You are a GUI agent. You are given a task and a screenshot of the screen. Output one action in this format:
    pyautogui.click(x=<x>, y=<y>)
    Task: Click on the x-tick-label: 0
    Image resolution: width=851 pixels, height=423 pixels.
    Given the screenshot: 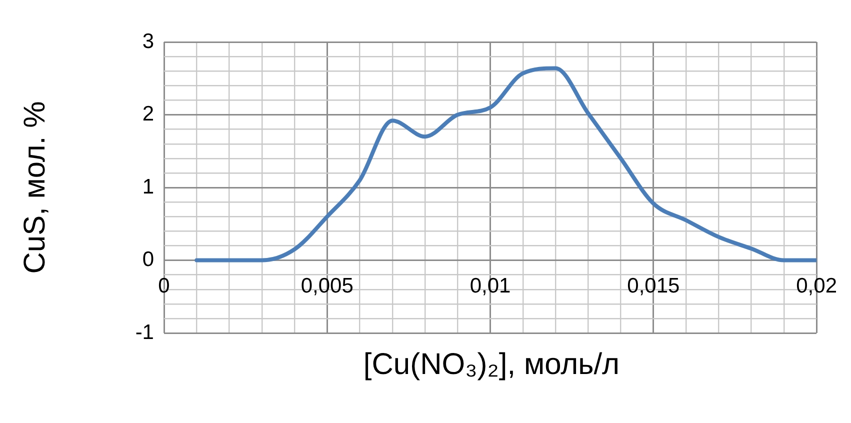 What is the action you would take?
    pyautogui.click(x=164, y=286)
    